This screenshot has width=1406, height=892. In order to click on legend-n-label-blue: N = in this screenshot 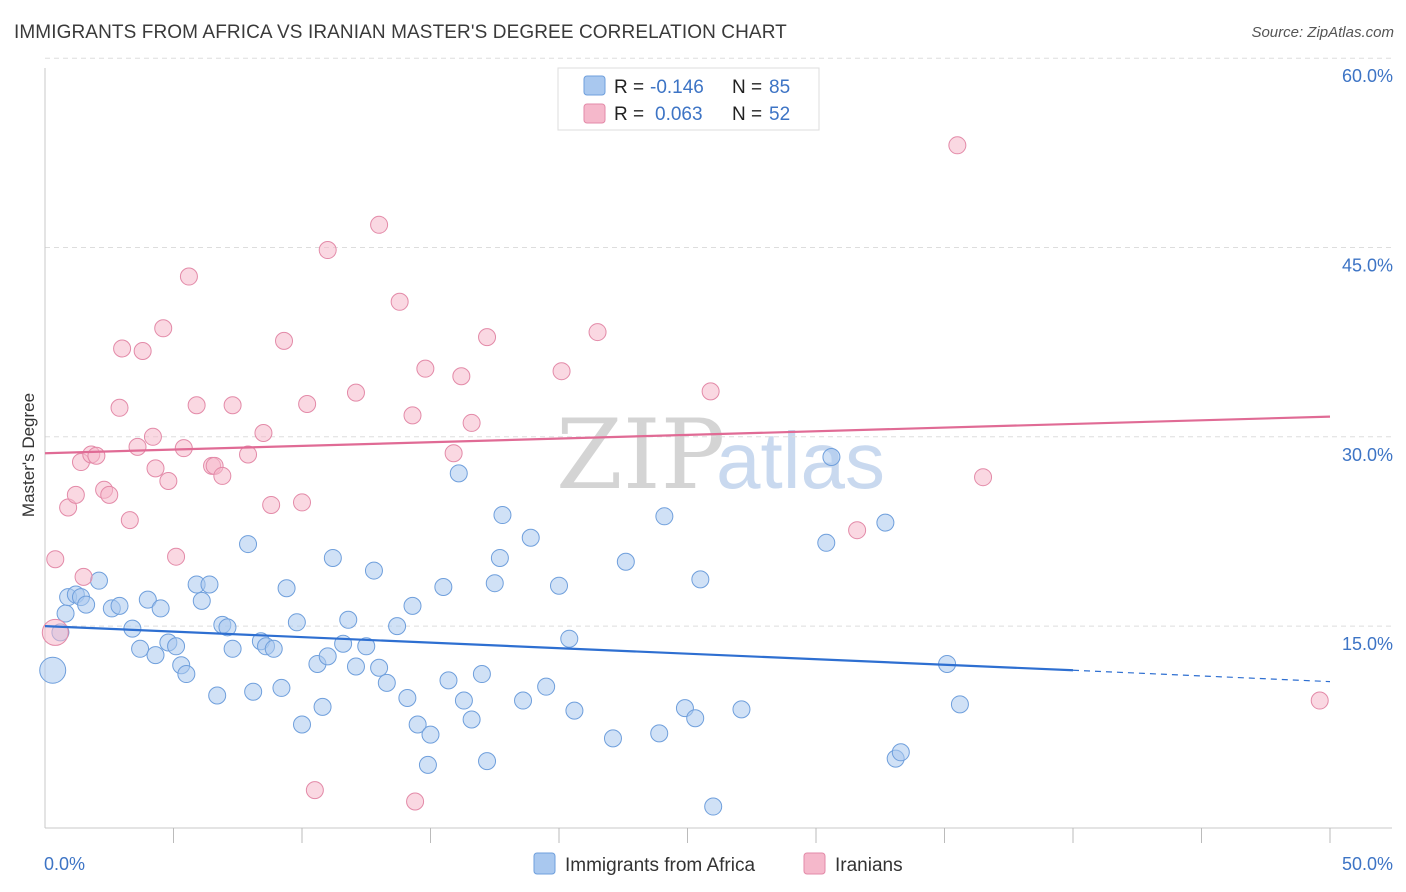, I will do `click(747, 87)`.